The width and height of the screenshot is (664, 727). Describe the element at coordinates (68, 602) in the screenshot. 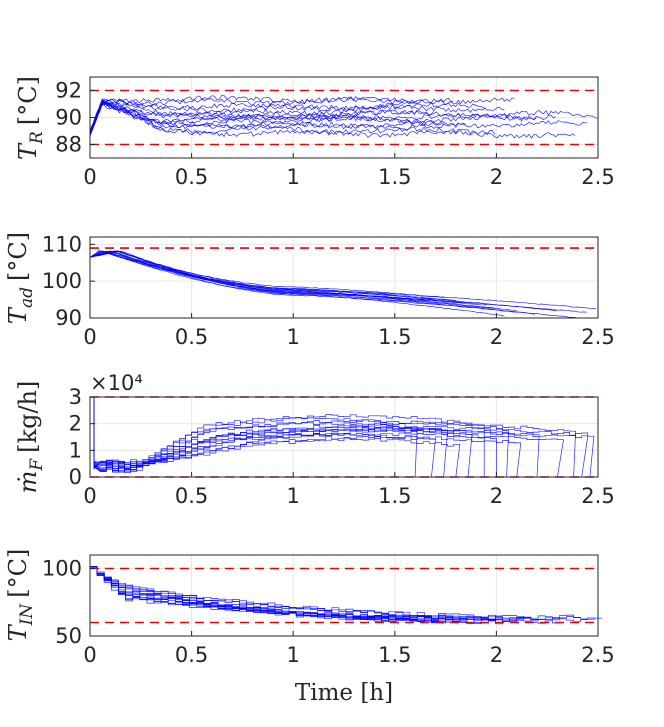

I see `y-tick-labels: 50 100` at that location.